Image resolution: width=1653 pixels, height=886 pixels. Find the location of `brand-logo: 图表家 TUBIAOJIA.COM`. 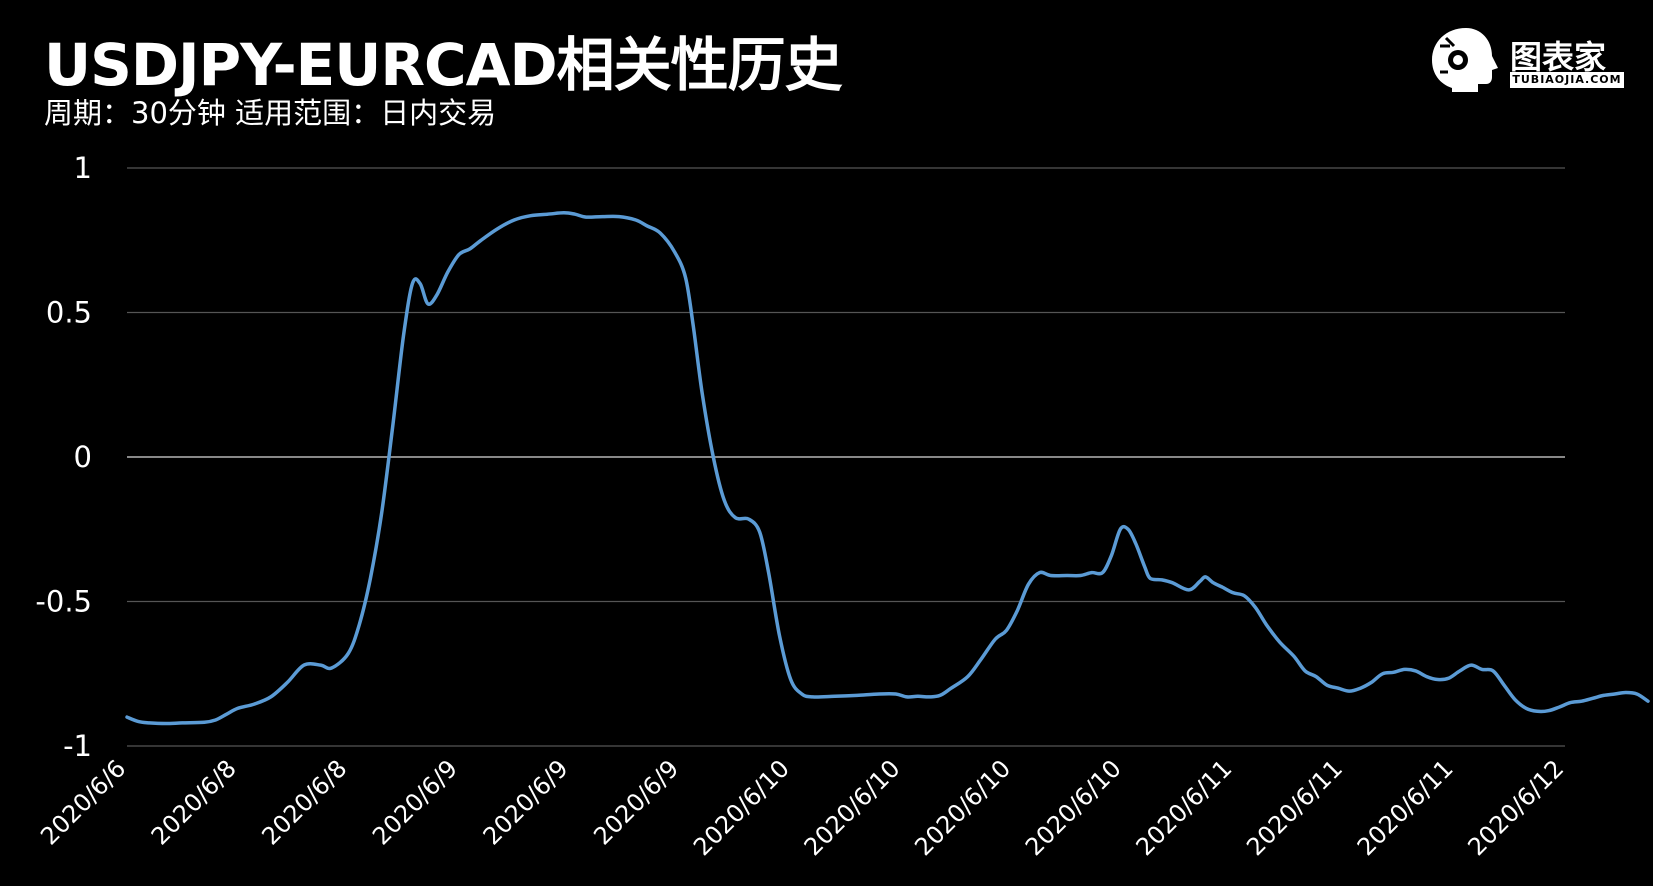

brand-logo: 图表家 TUBIAOJIA.COM is located at coordinates (1526, 59).